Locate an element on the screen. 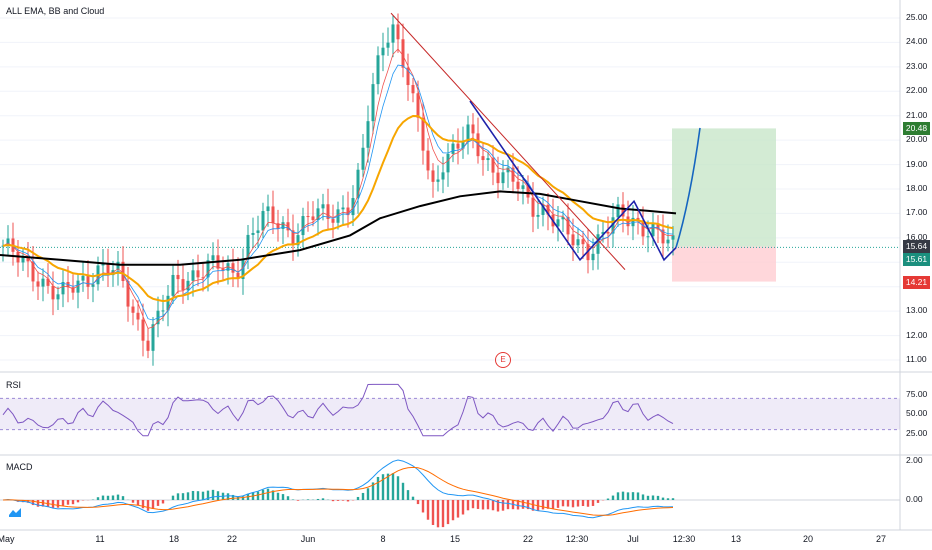  rsi-label: RSI is located at coordinates (14, 385).